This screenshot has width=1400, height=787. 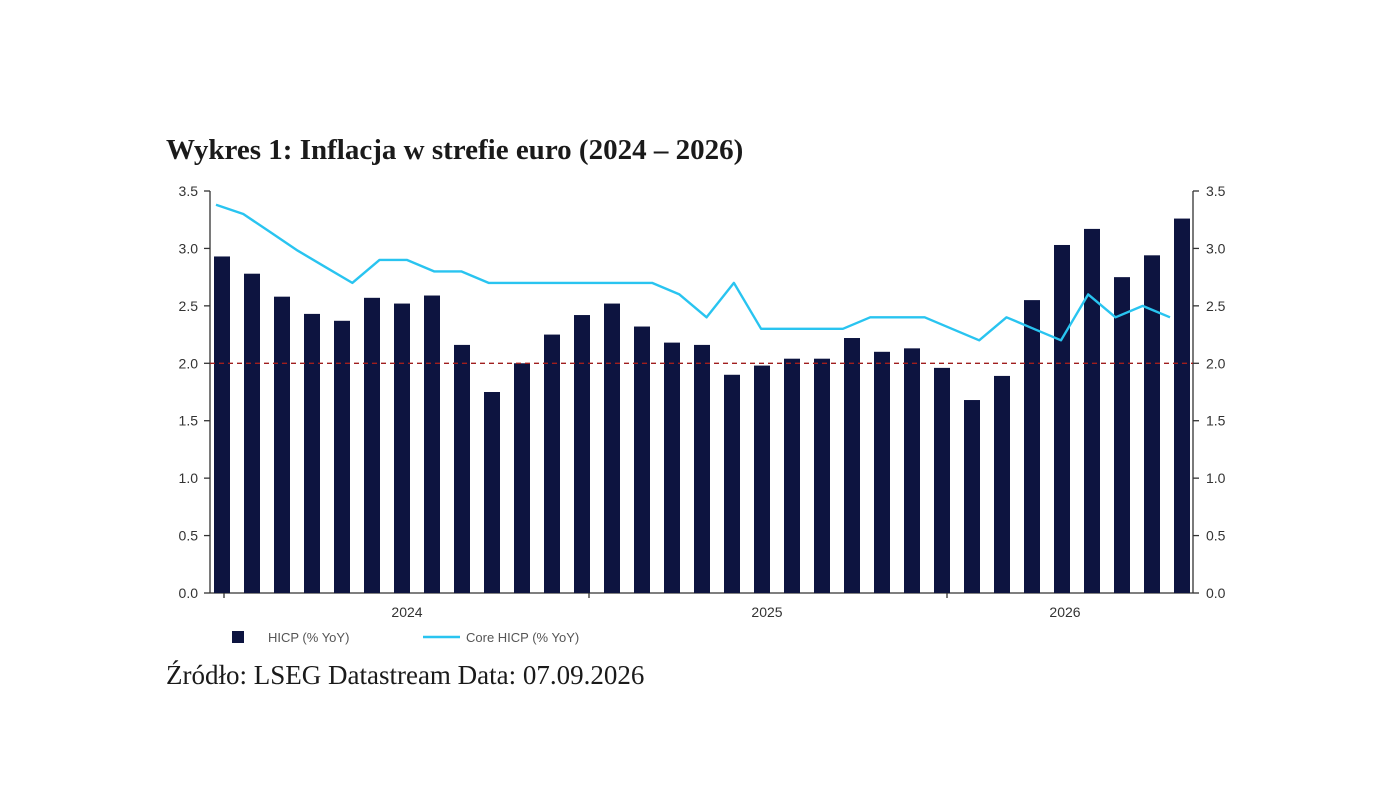 What do you see at coordinates (1216, 536) in the screenshot?
I see `right-tick-label: 0.5` at bounding box center [1216, 536].